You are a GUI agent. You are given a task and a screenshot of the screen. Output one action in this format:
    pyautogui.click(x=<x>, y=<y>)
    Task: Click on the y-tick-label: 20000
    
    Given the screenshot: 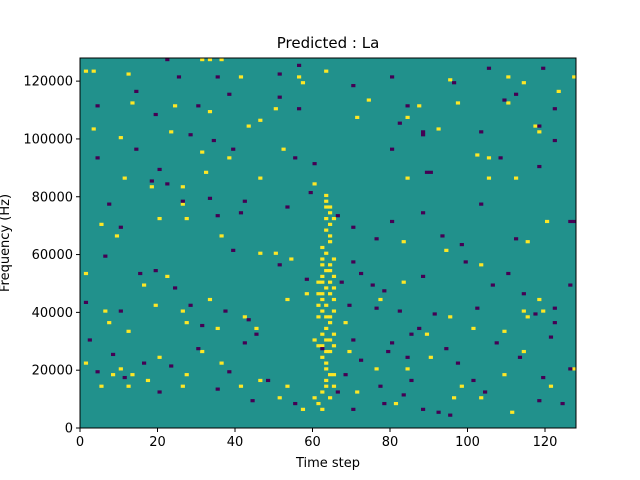 What is the action you would take?
    pyautogui.click(x=52, y=371)
    